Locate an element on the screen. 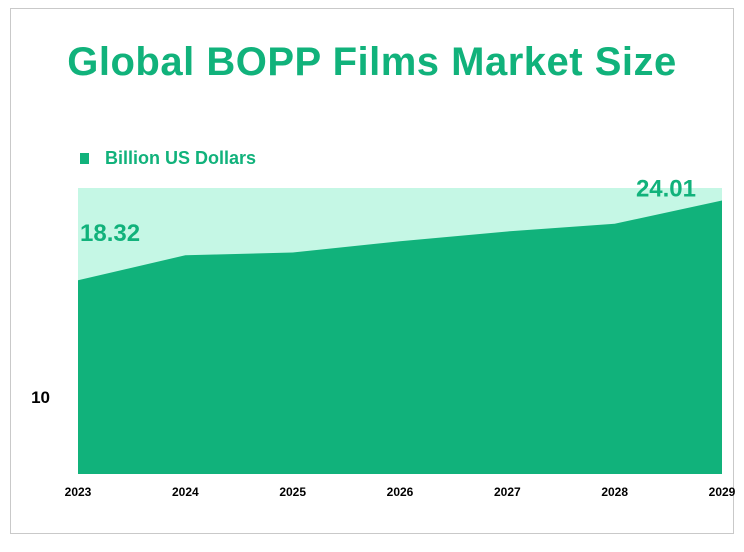  x-tick-label: 2026 is located at coordinates (400, 492).